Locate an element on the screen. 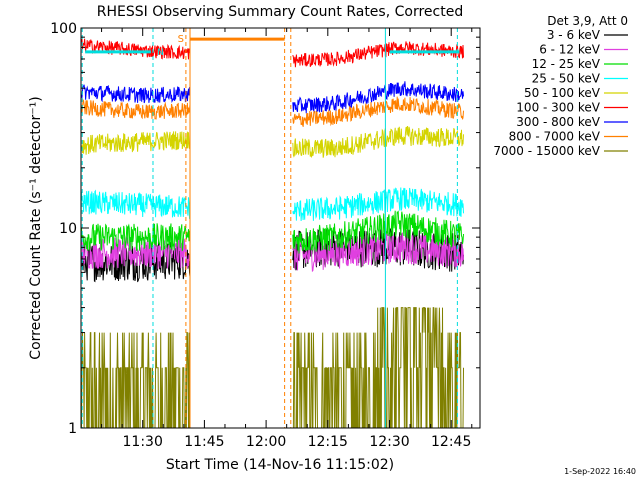  x-tick-label-4: 12:30 is located at coordinates (389, 442).